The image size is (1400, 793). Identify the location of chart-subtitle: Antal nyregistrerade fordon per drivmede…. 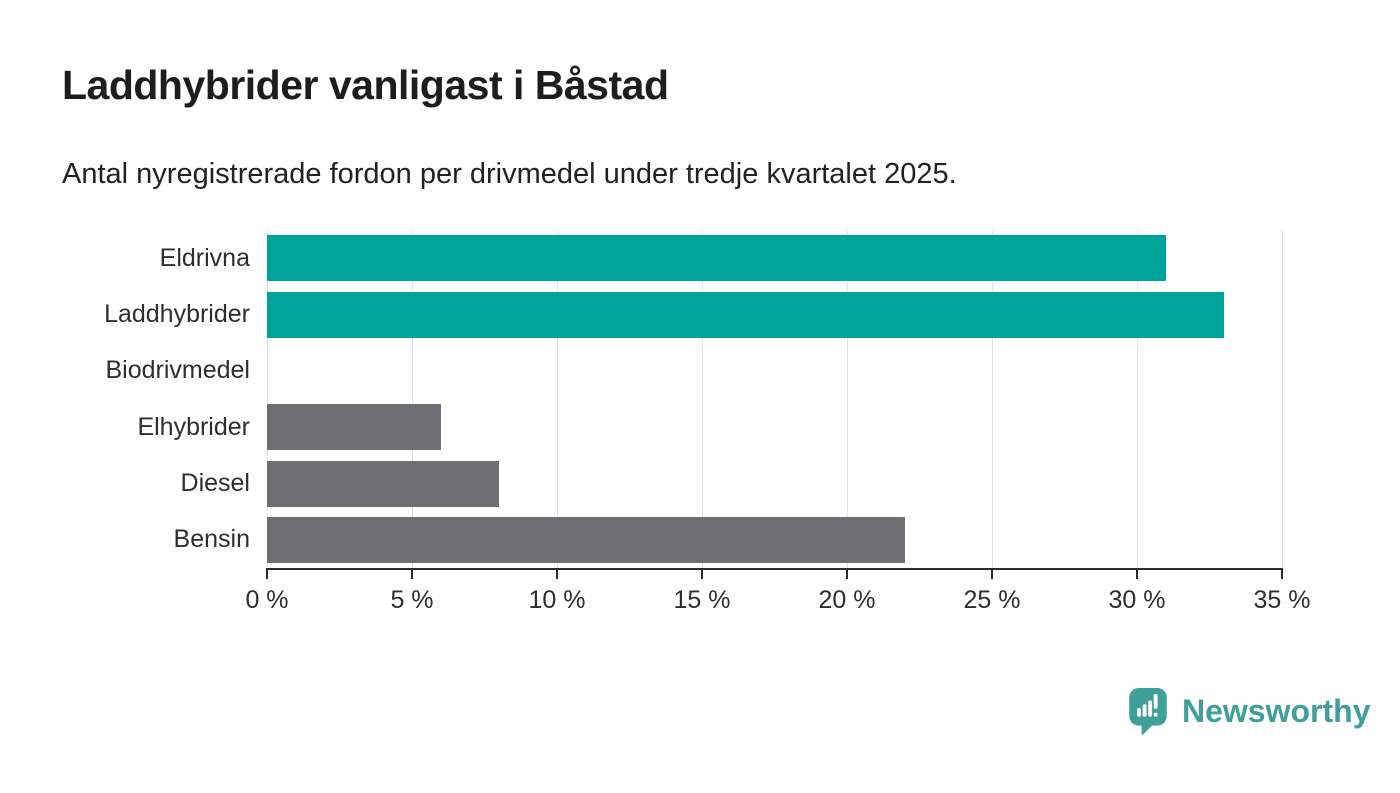
(509, 174).